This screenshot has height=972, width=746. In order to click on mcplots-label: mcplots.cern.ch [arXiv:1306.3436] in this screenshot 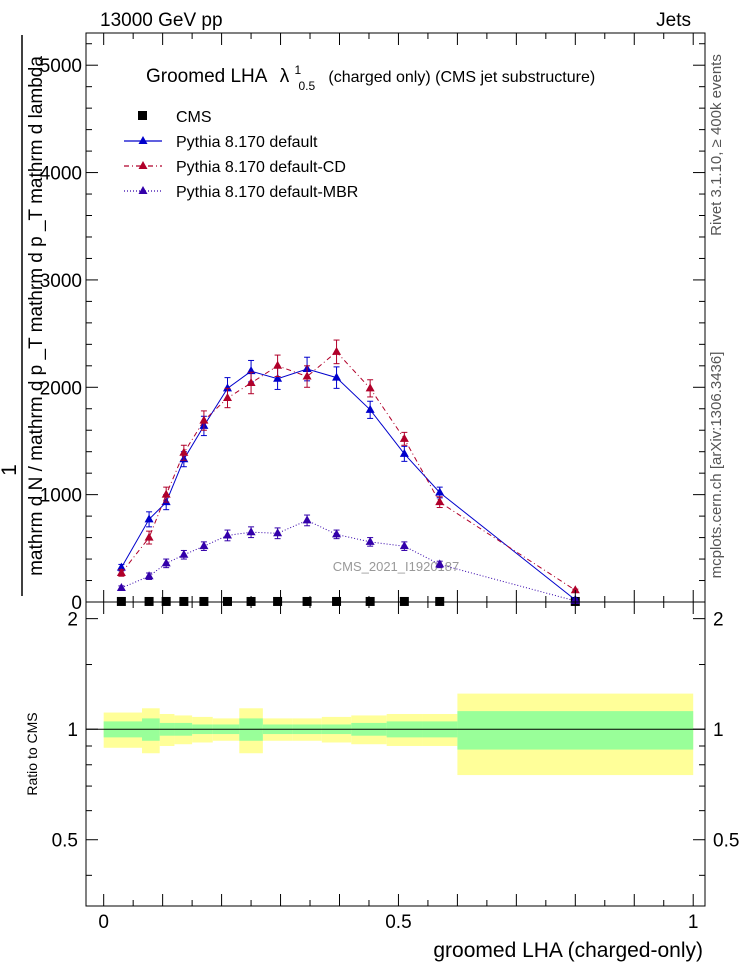, I will do `click(716, 465)`.